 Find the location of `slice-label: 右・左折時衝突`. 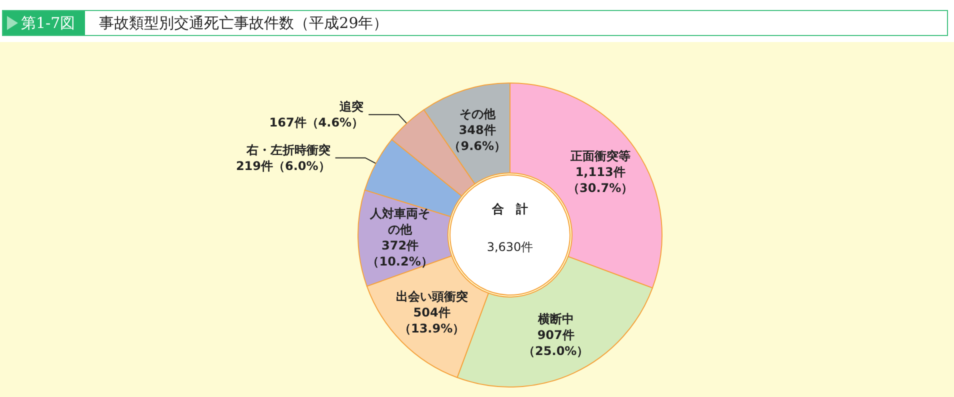

slice-label: 右・左折時衝突 is located at coordinates (287, 149).